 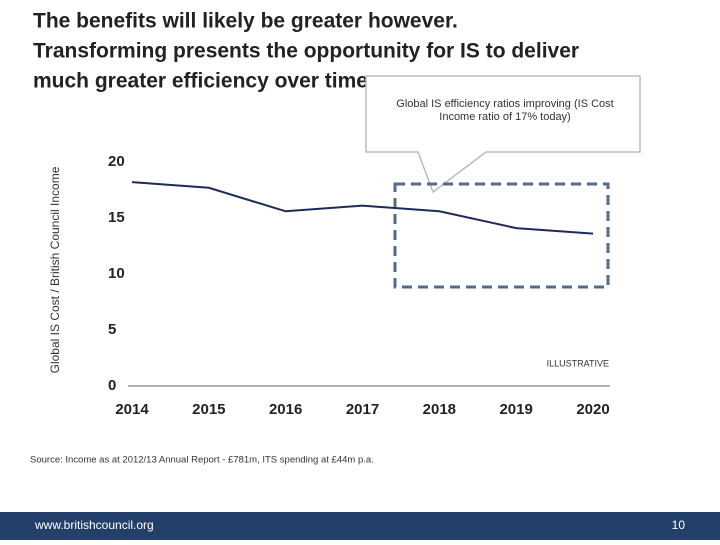 What do you see at coordinates (112, 329) in the screenshot?
I see `y-tick-label: 5` at bounding box center [112, 329].